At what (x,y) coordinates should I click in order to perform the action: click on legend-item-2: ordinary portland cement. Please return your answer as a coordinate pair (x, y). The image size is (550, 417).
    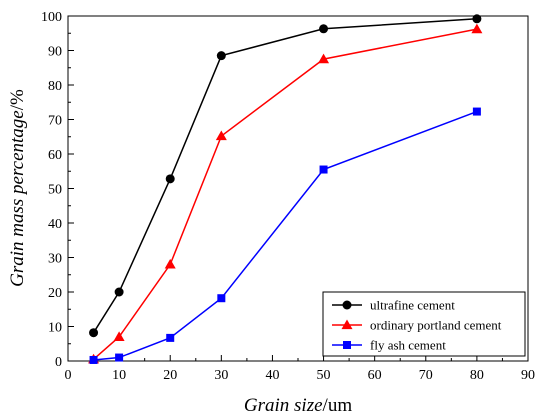
    Looking at the image, I should click on (417, 325).